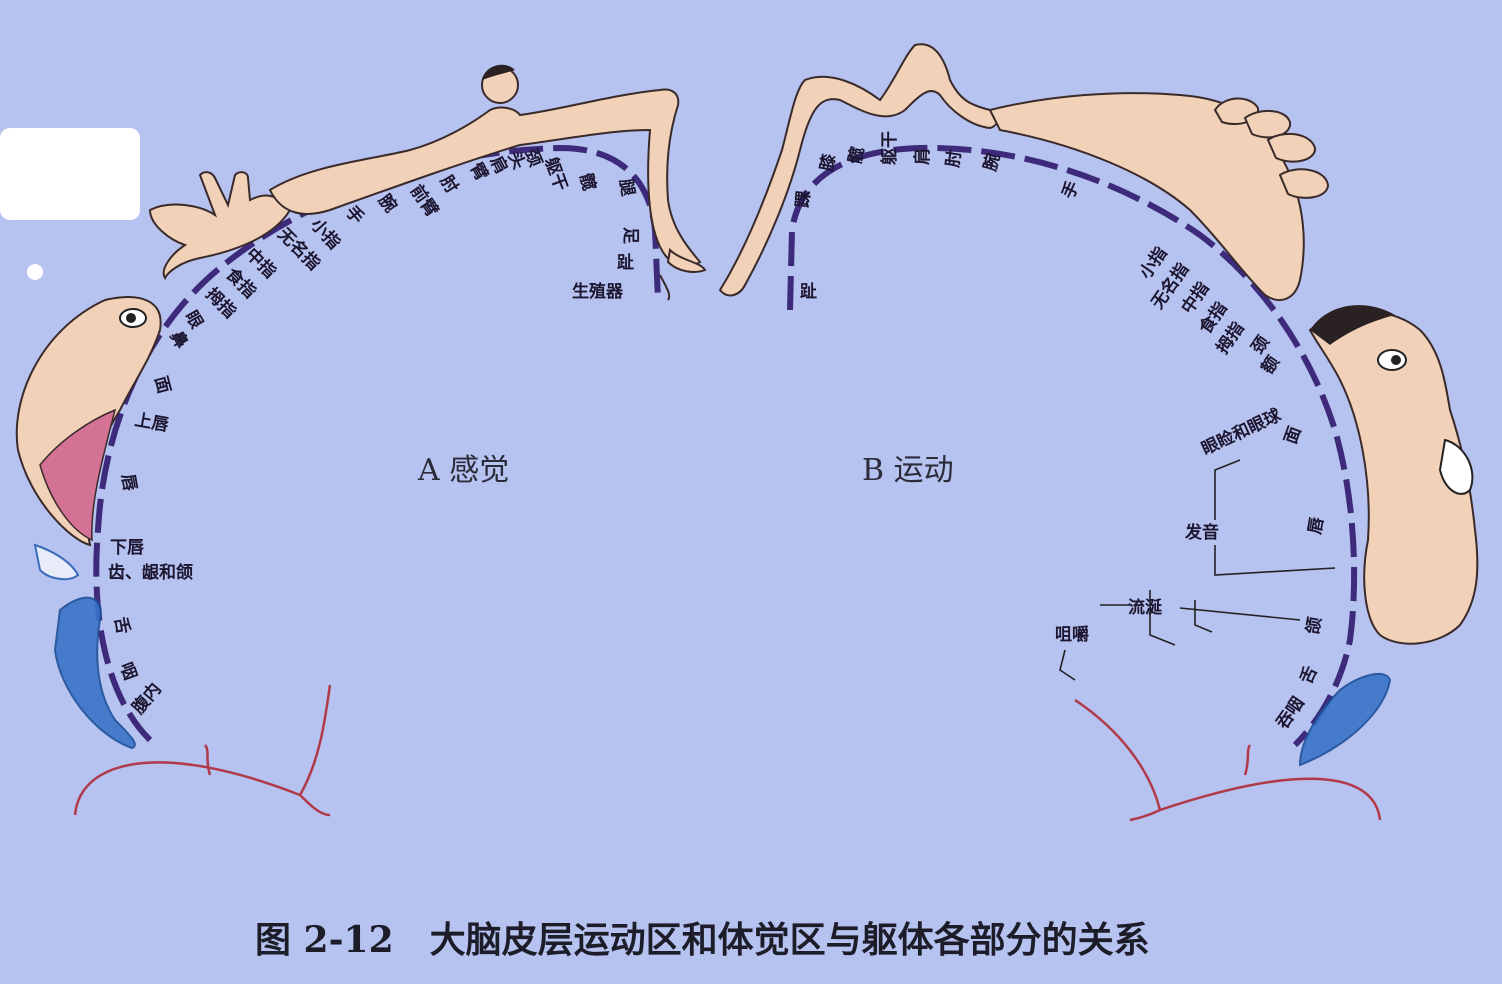 The height and width of the screenshot is (984, 1502). I want to click on a-label-elbow: 肘, so click(449, 184).